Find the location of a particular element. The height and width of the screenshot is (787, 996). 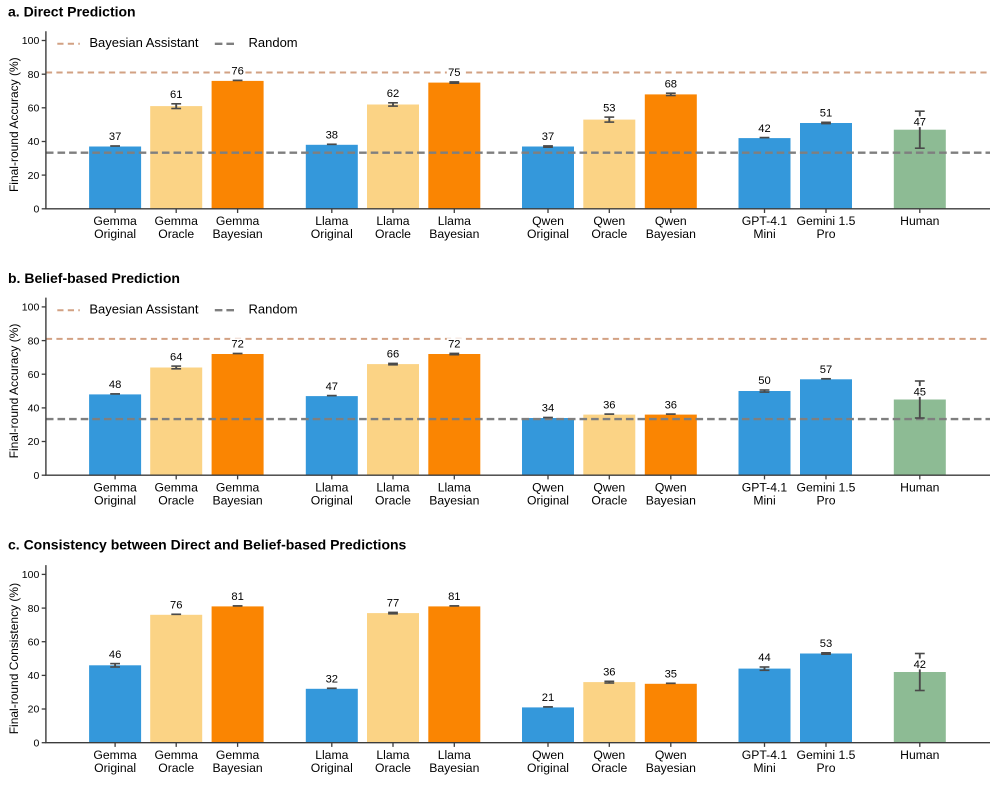

svg-text: 46 is located at coordinates (115, 655).